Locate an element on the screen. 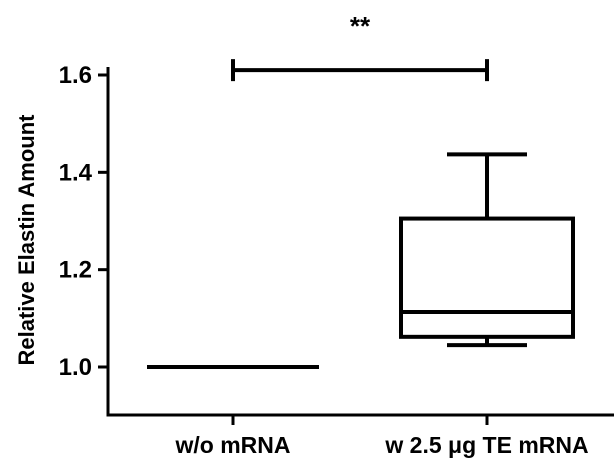 This screenshot has height=462, width=616. significance-label: ** is located at coordinates (360, 26).